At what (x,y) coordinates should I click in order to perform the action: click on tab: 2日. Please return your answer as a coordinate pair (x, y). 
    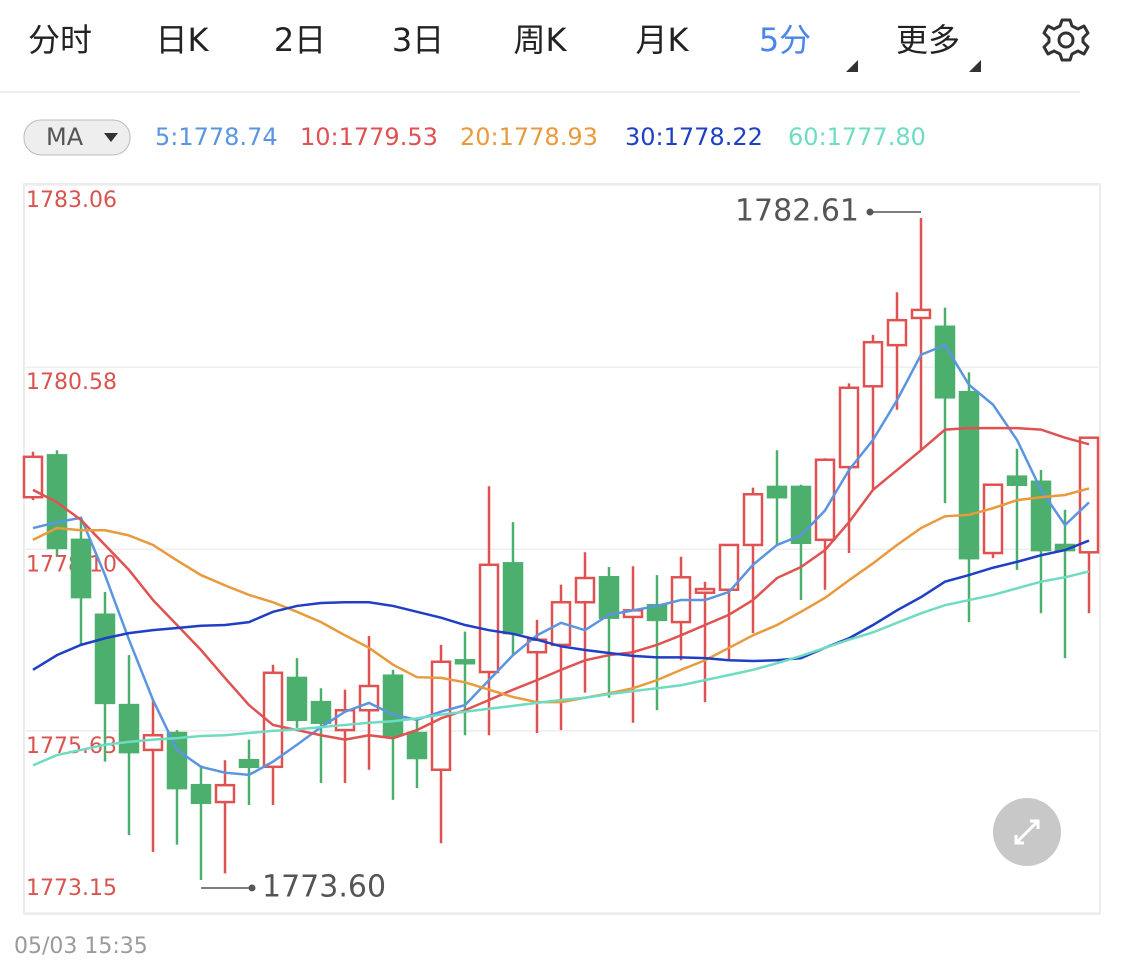
    Looking at the image, I should click on (300, 40).